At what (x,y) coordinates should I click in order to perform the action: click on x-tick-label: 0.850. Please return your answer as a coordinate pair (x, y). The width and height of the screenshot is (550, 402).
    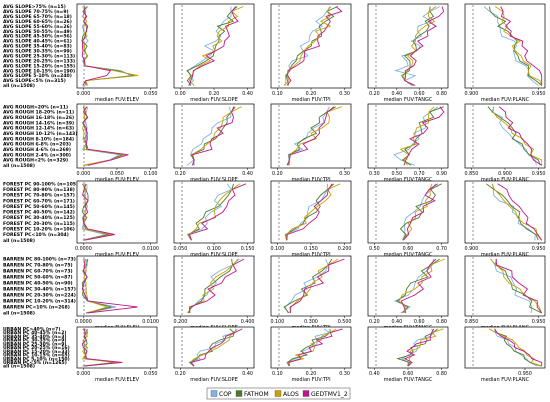
    Looking at the image, I should click on (472, 322).